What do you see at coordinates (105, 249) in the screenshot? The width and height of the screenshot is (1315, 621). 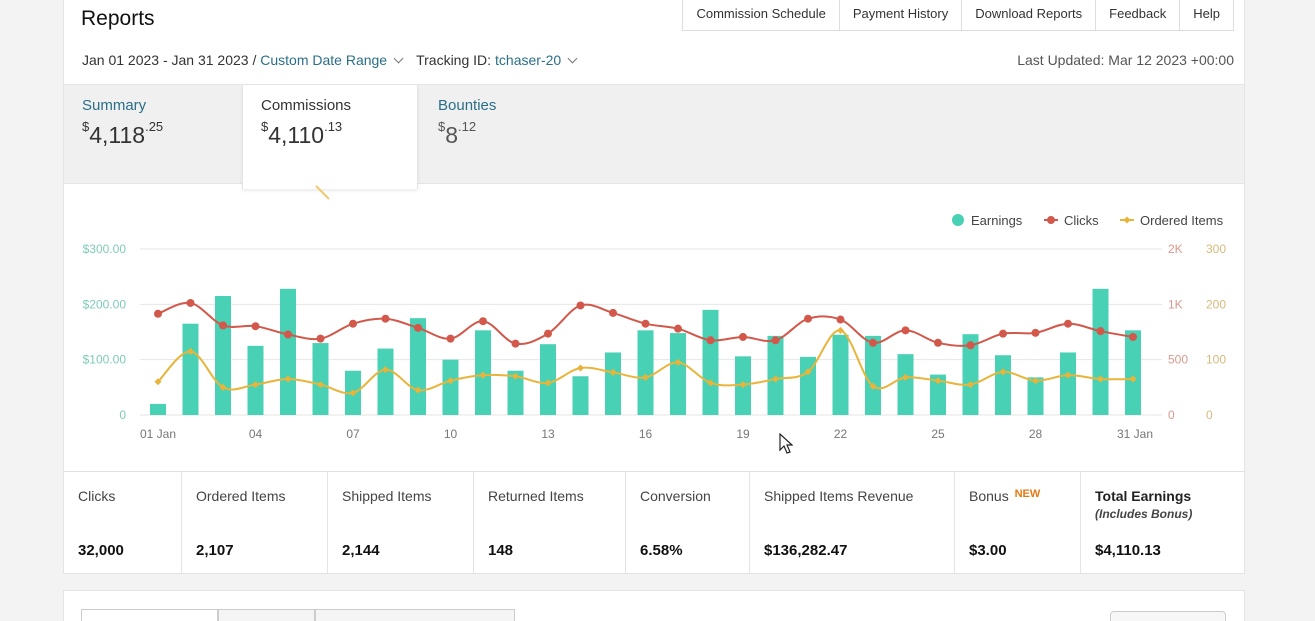 I see `y-left-tick: $300.00` at bounding box center [105, 249].